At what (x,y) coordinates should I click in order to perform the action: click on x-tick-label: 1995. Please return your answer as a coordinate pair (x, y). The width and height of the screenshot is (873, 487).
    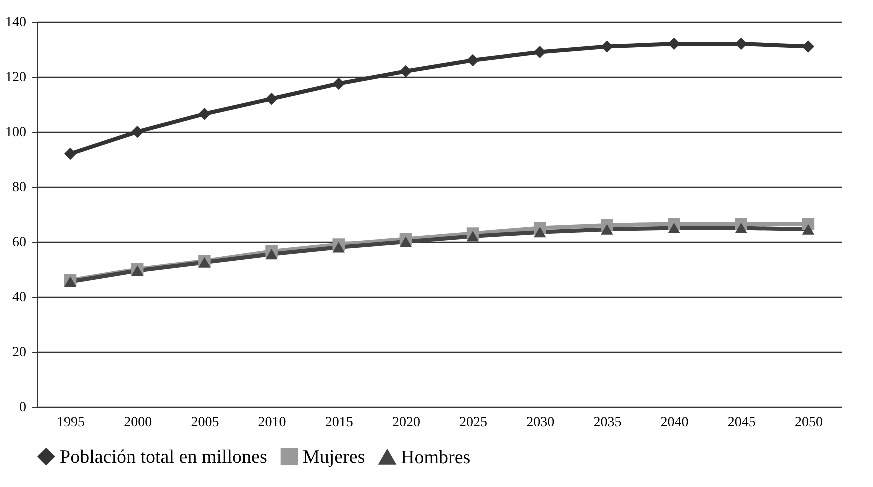
    Looking at the image, I should click on (71, 423).